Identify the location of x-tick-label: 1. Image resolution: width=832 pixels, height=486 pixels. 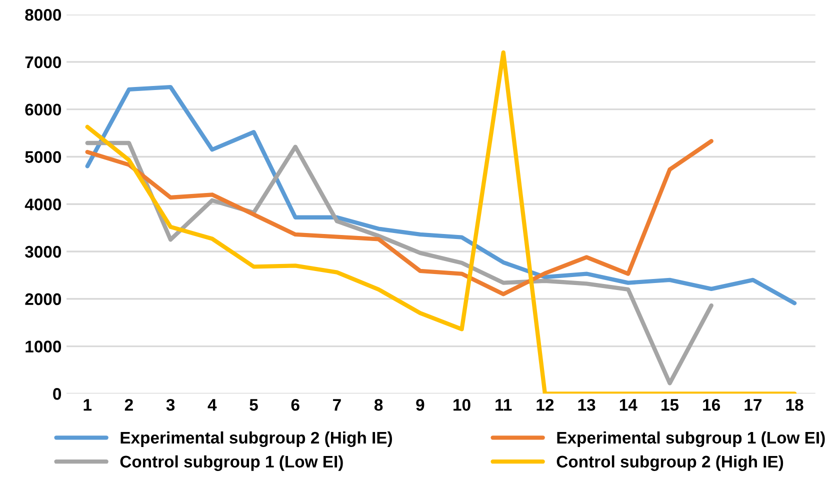
(88, 405).